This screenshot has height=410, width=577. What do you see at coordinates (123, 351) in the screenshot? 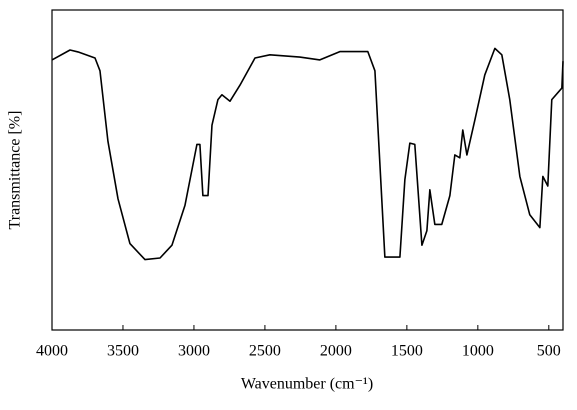
I see `x-tick-label: 3500` at bounding box center [123, 351].